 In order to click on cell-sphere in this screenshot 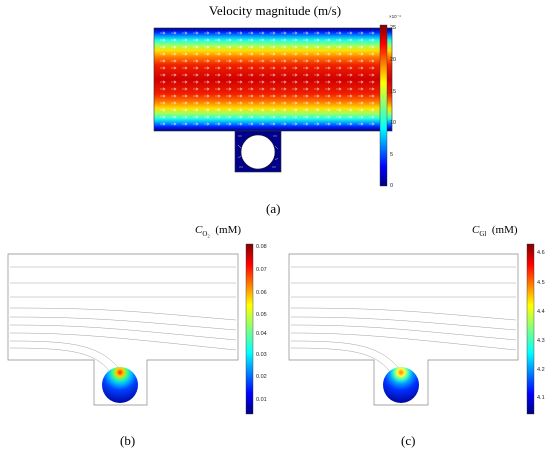, I will do `click(258, 152)`.